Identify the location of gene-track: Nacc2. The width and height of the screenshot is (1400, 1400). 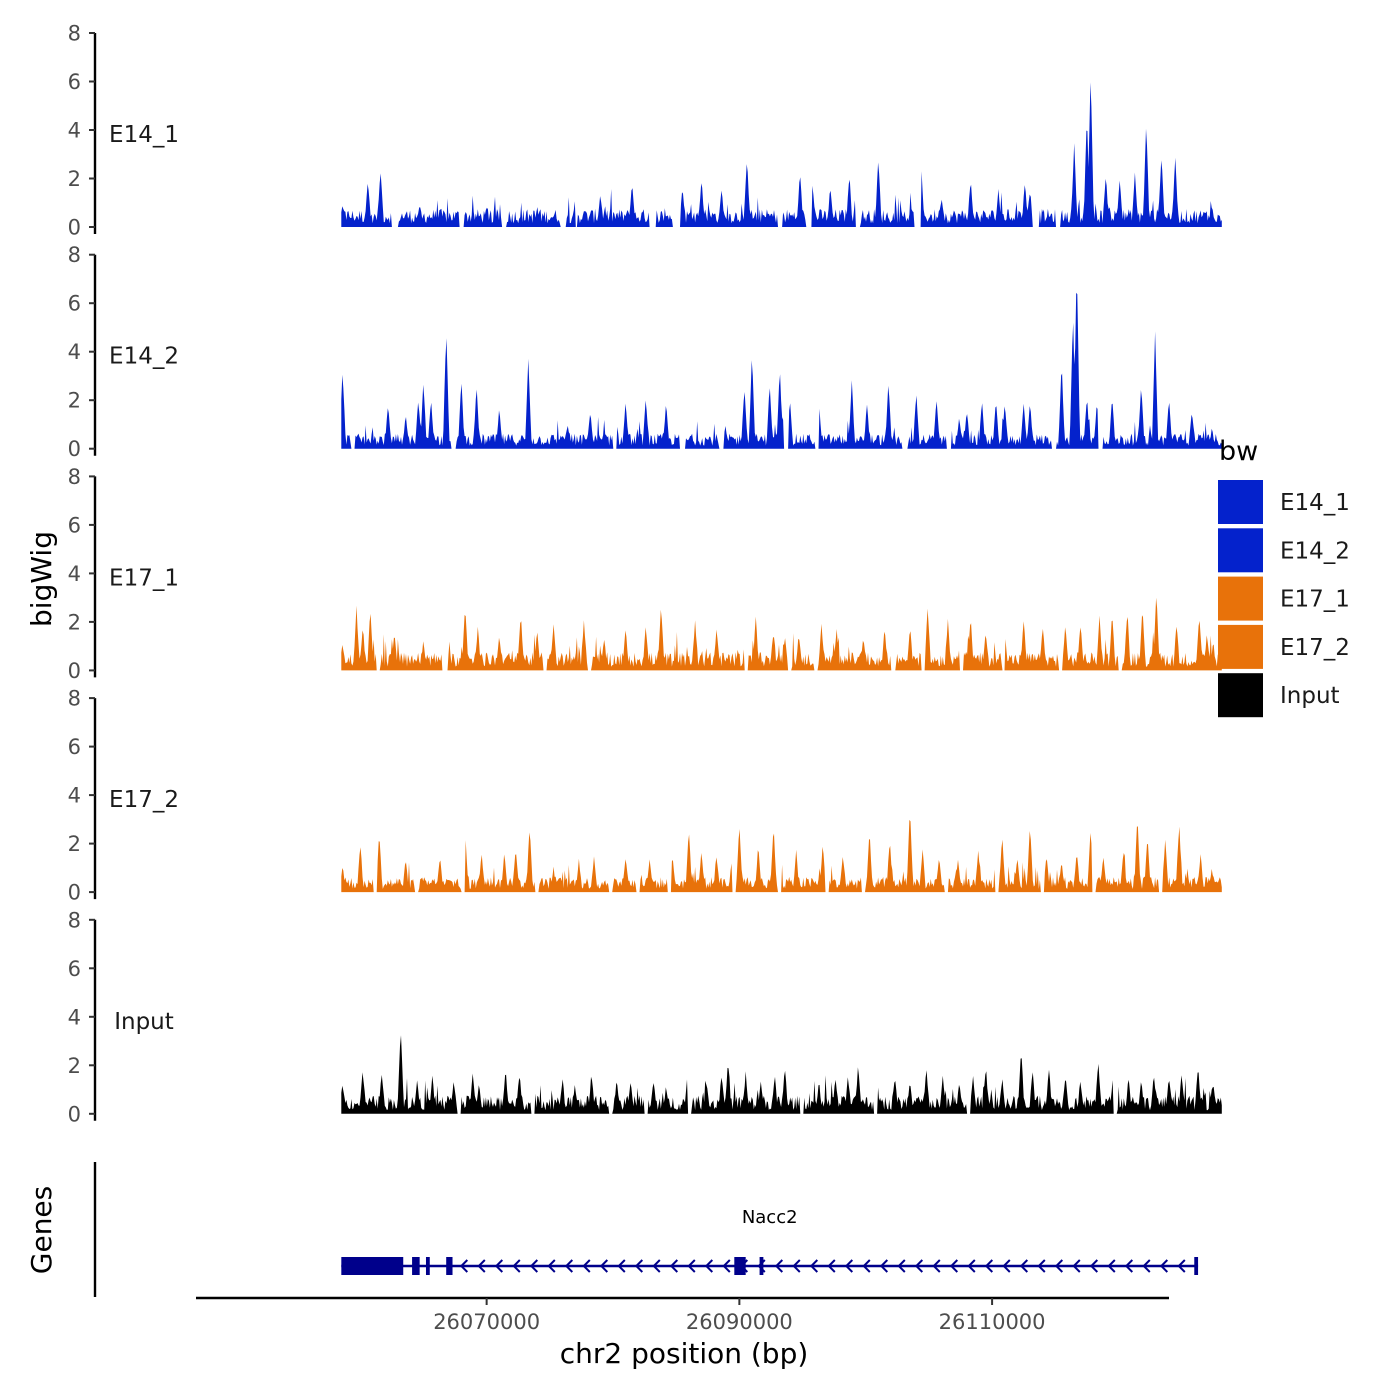
(646, 1229).